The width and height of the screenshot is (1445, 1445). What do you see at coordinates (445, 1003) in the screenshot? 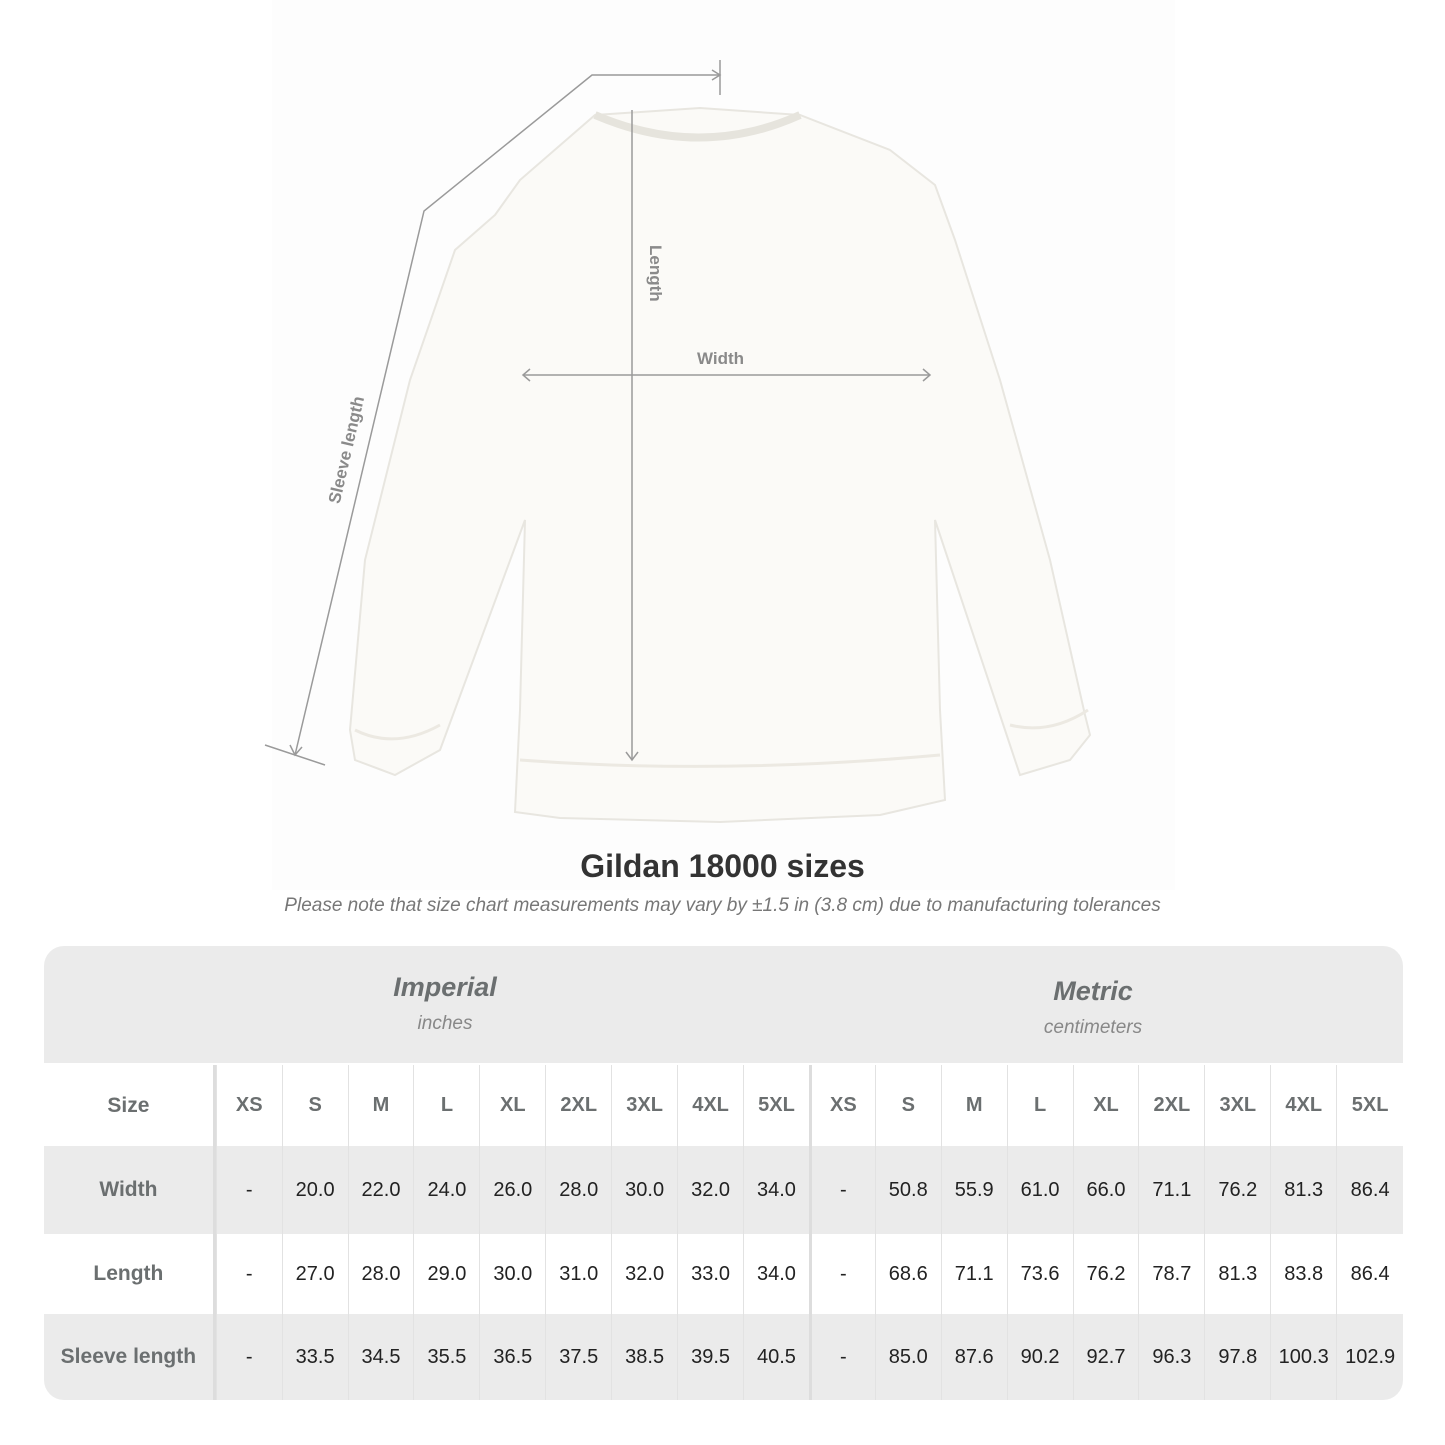
I see `imperial-header: Imperial inches` at bounding box center [445, 1003].